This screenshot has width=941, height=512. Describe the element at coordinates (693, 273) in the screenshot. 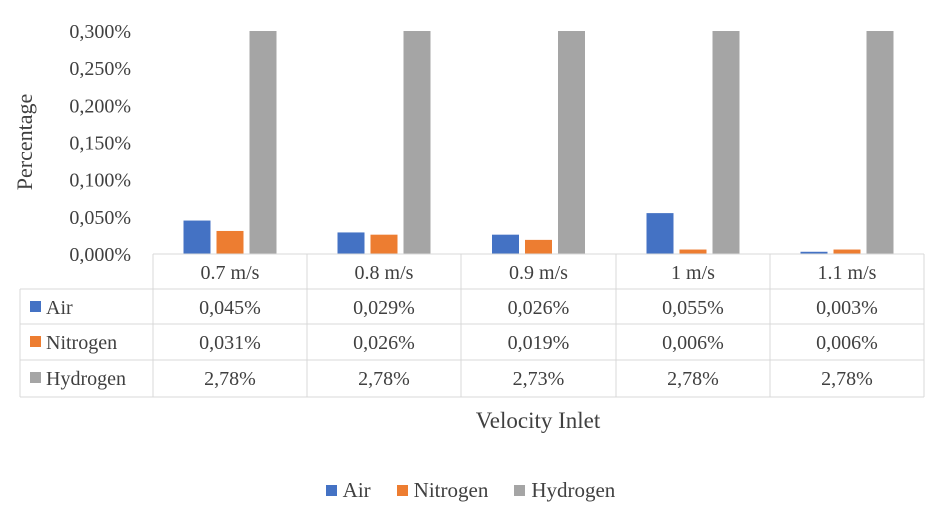

I see `category-label: 1 m/s` at that location.